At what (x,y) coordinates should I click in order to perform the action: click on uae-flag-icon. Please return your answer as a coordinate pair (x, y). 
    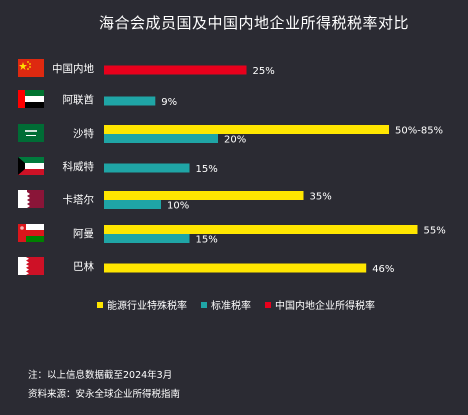
    Looking at the image, I should click on (31, 99).